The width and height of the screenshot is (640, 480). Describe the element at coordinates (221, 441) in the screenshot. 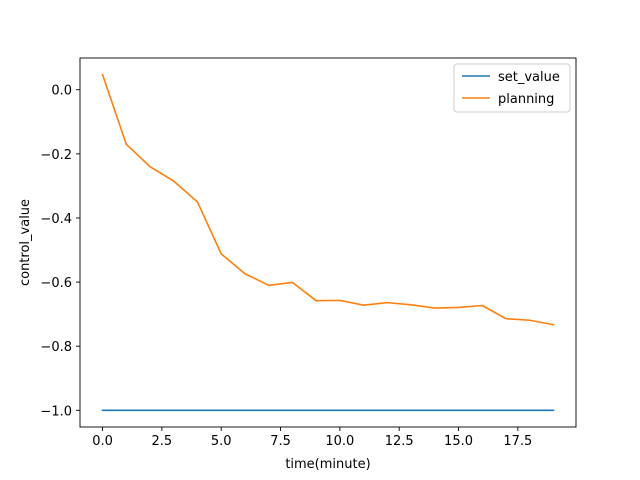

I see `x-tick-label: 5.0` at that location.